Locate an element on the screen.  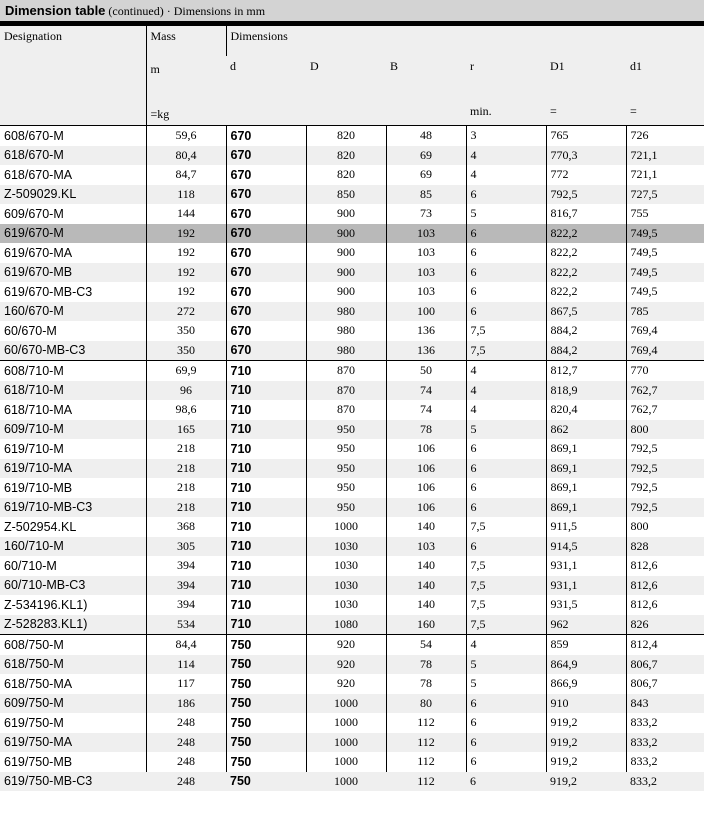
cell-mass: 394 is located at coordinates (185, 605).